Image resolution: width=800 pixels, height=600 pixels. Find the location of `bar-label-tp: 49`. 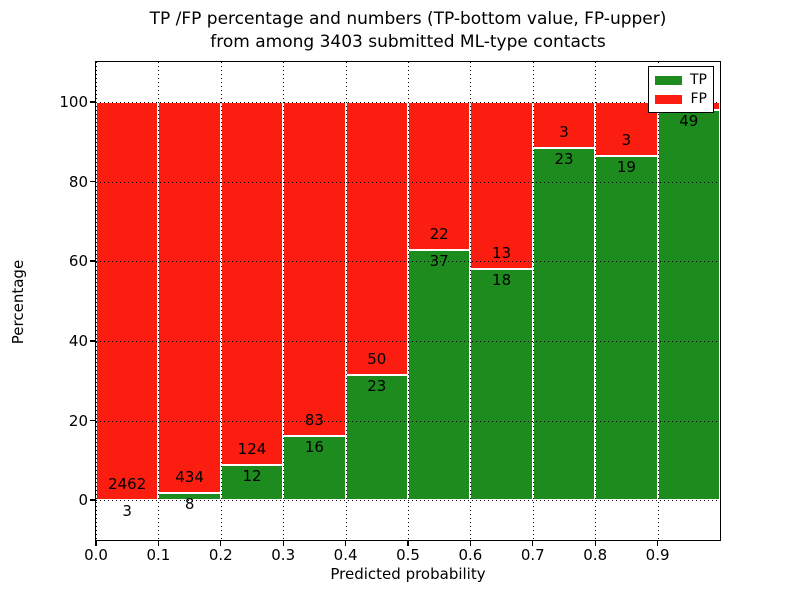

bar-label-tp: 49 is located at coordinates (689, 120).